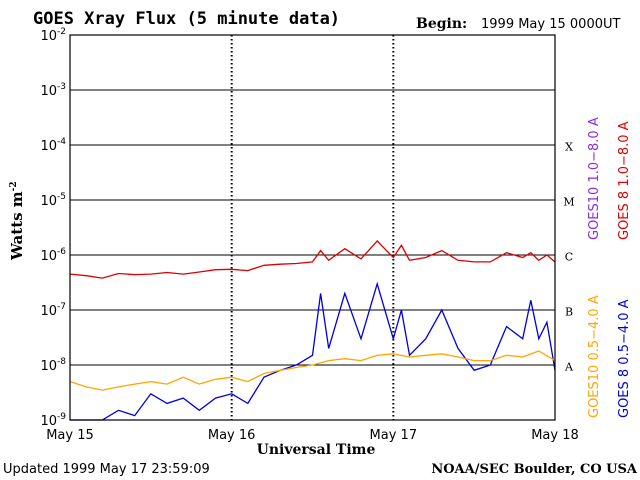 The height and width of the screenshot is (480, 640). Describe the element at coordinates (594, 178) in the screenshot. I see `legend-entry: GOES10 1.0−8.0 A` at that location.